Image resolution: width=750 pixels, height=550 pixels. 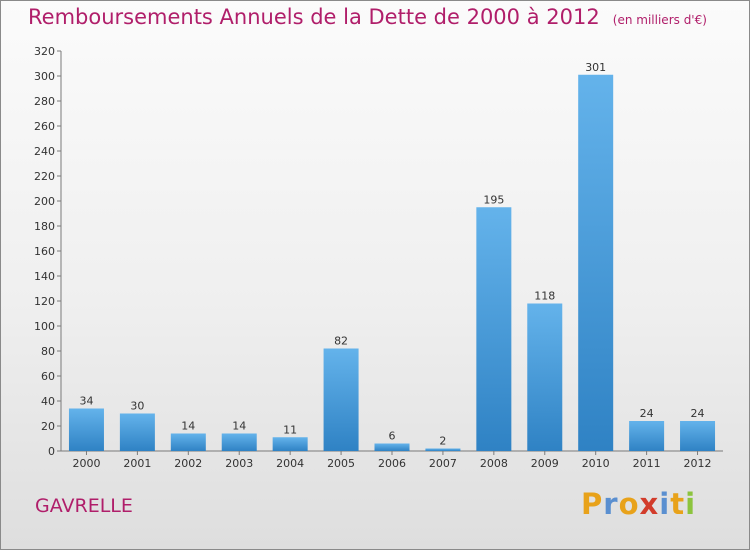 I want to click on y-tick-label: 320, so click(x=44, y=51).